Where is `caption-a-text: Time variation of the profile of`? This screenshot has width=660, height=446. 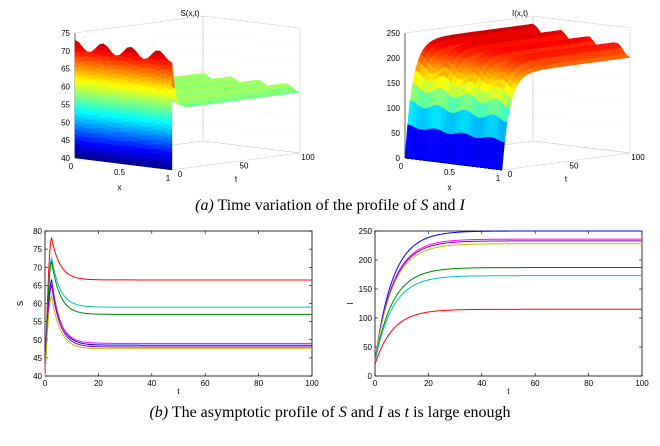
caption-a-text: Time variation of the profile of is located at coordinates (317, 205).